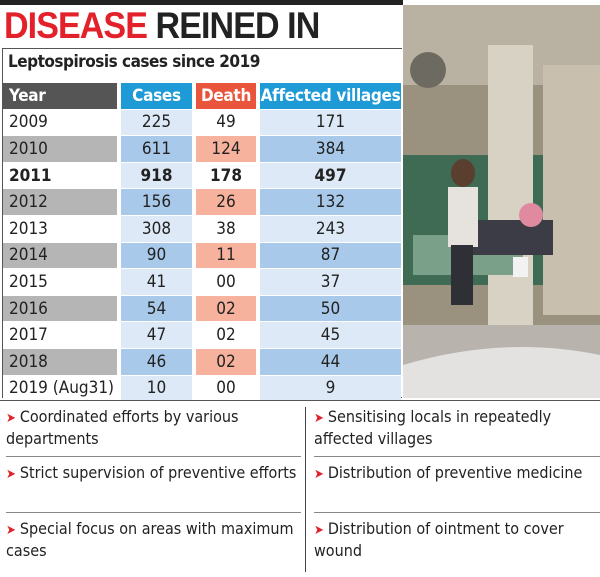  I want to click on cell-villages: 243, so click(328, 229).